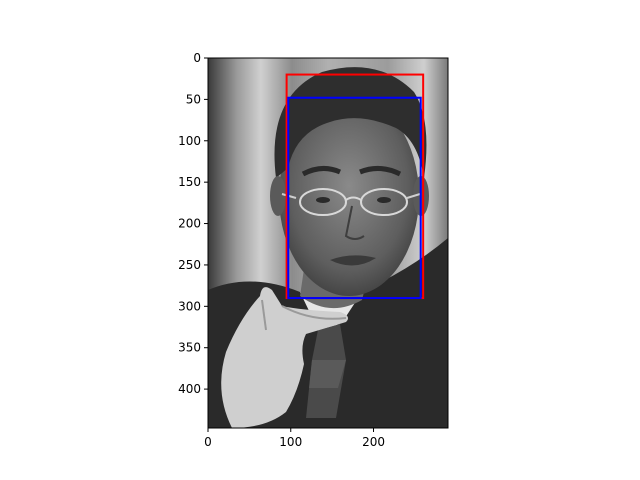 Image resolution: width=640 pixels, height=480 pixels. I want to click on y-tick-label: 200, so click(189, 224).